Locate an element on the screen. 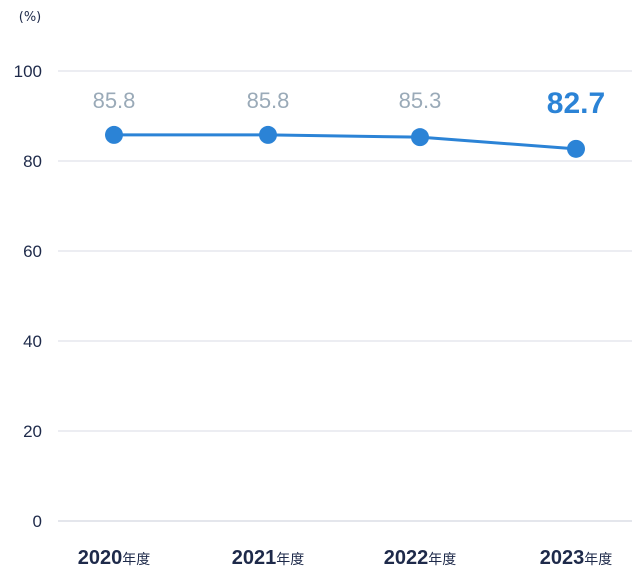 The image size is (632, 574). y-tick-label: 100 is located at coordinates (28, 71).